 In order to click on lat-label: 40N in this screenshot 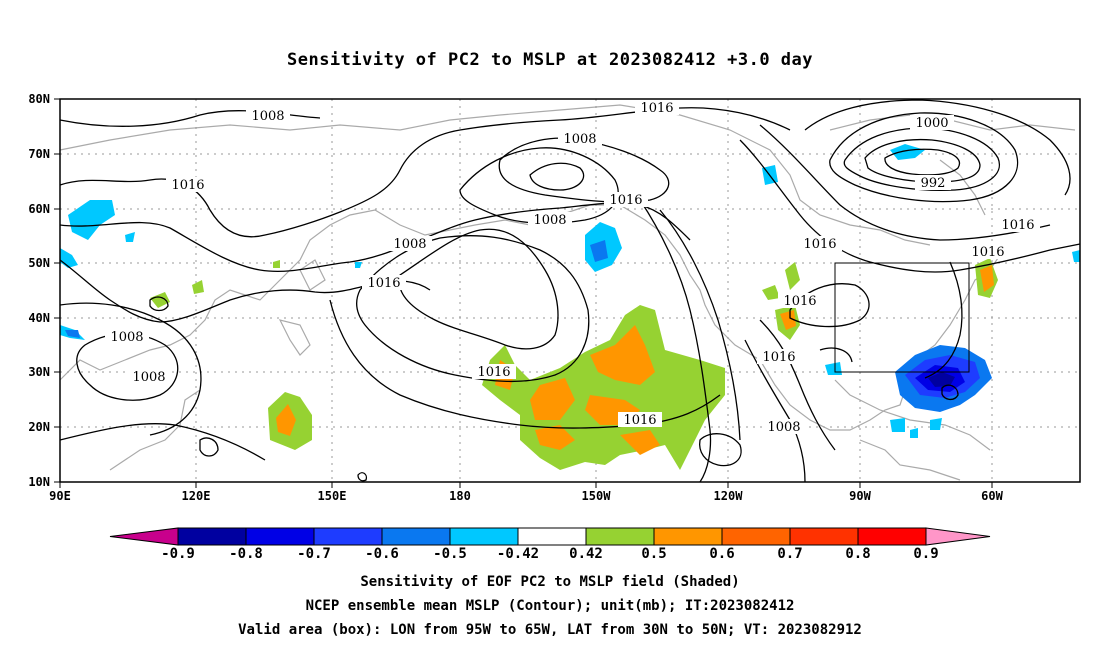, I will do `click(39, 318)`.